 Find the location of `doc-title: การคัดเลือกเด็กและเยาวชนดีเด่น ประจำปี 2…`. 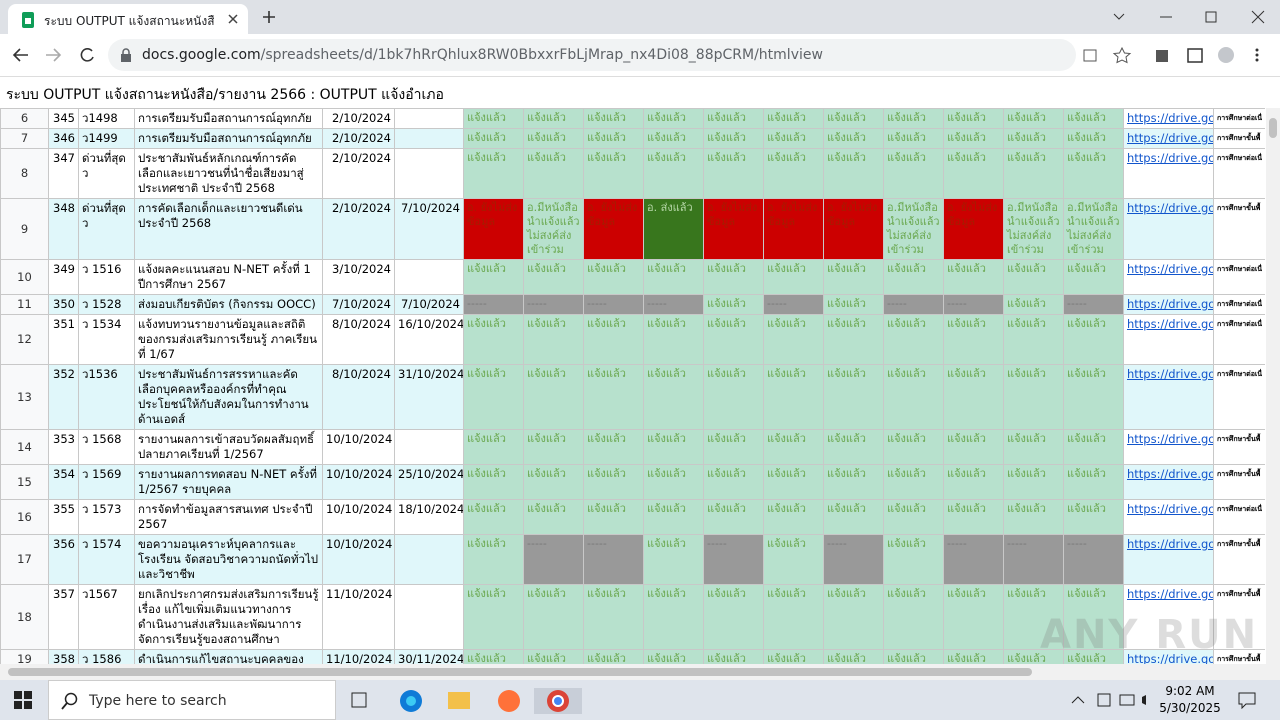

doc-title: การคัดเลือกเด็กและเยาวชนดีเด่น ประจำปี 2… is located at coordinates (228, 229).